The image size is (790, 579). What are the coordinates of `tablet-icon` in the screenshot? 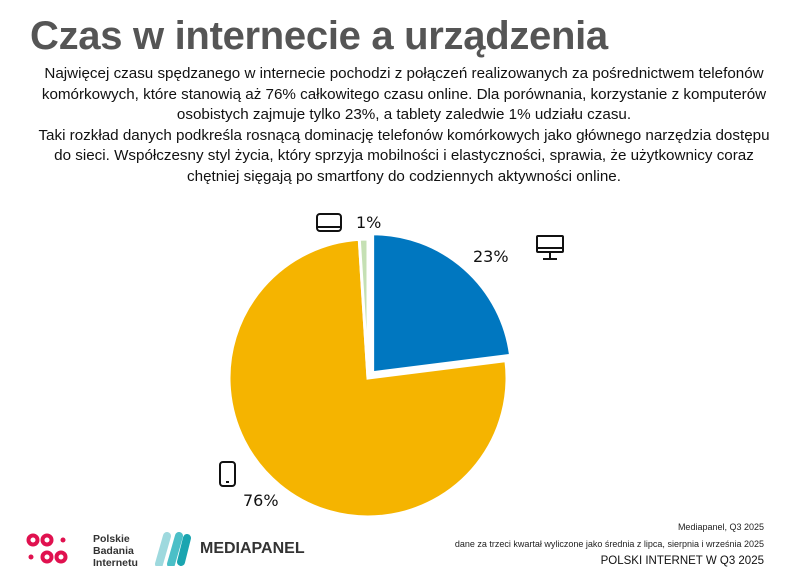 It's located at (329, 222).